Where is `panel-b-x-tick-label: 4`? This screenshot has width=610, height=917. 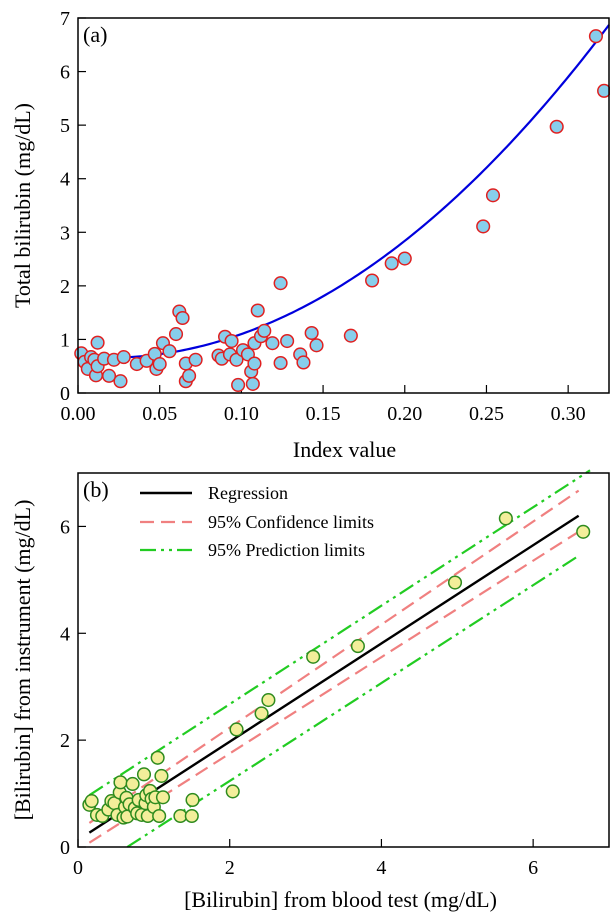 panel-b-x-tick-label: 4 is located at coordinates (381, 868).